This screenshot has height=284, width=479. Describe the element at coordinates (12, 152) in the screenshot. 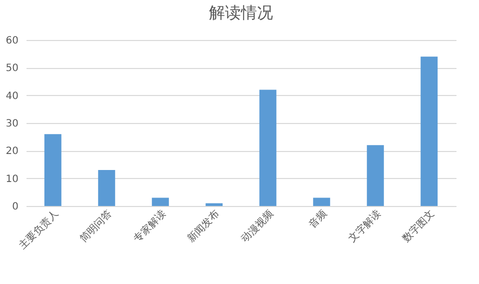

I see `y-tick-label: 20` at that location.